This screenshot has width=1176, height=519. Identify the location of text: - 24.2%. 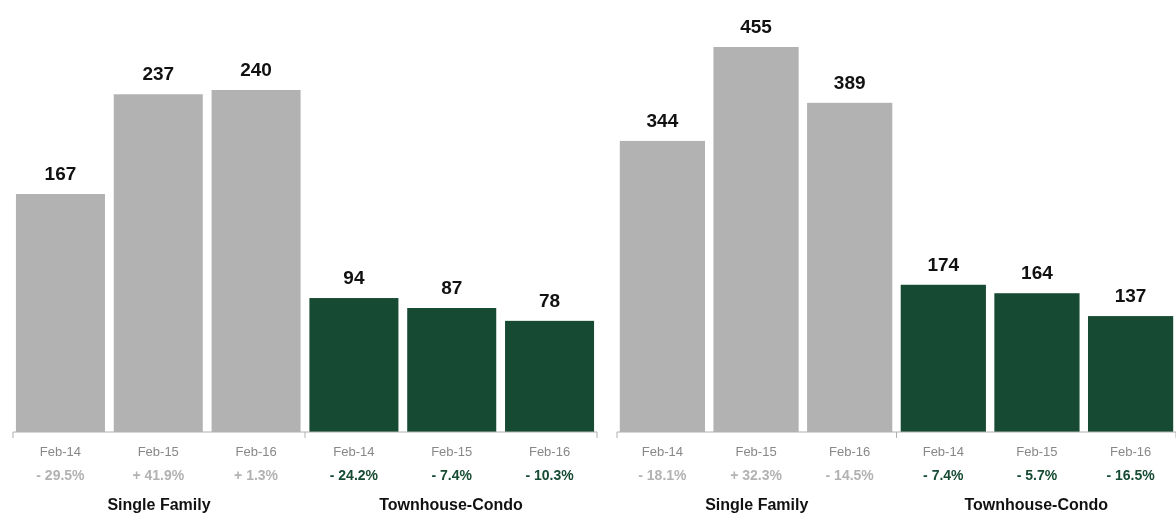
(354, 475).